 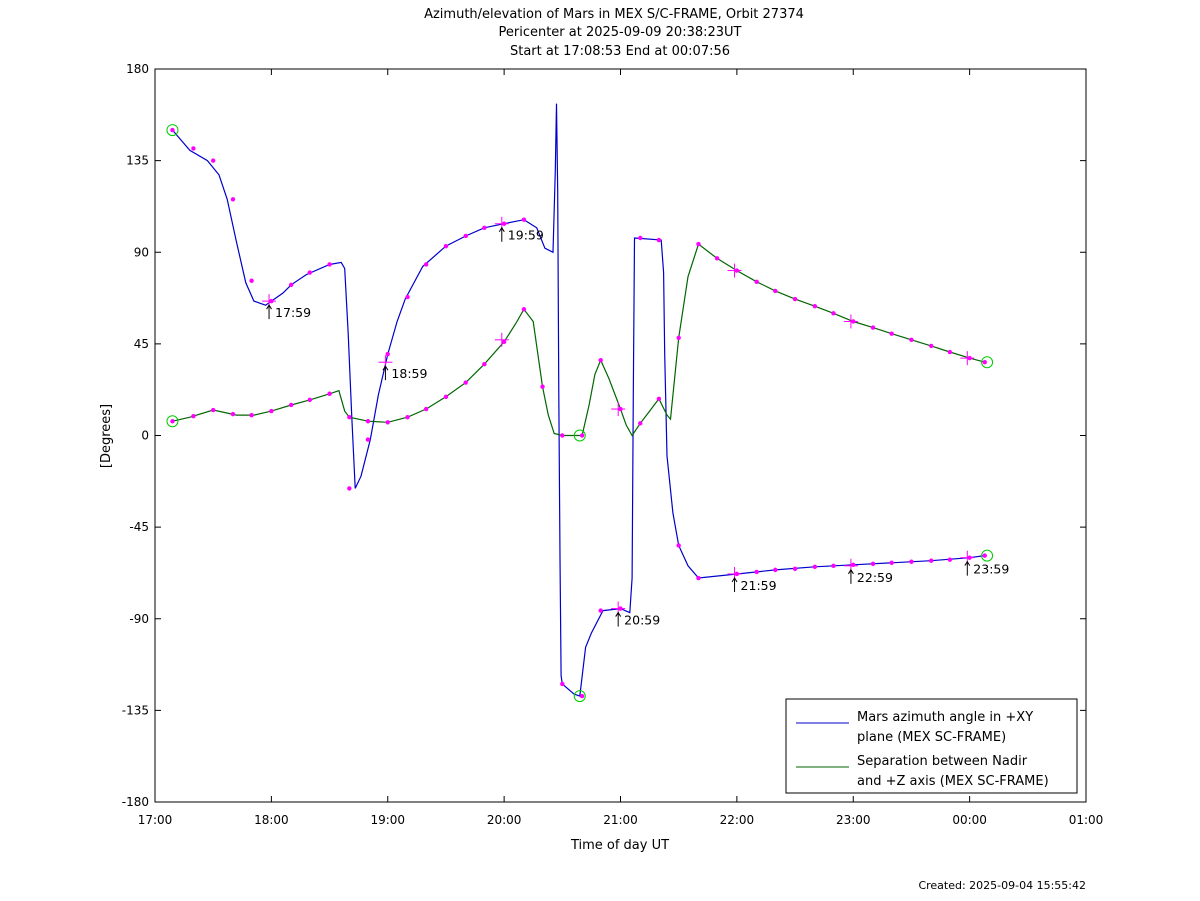 What do you see at coordinates (759, 585) in the screenshot?
I see `time-annotation-label: 21:59` at bounding box center [759, 585].